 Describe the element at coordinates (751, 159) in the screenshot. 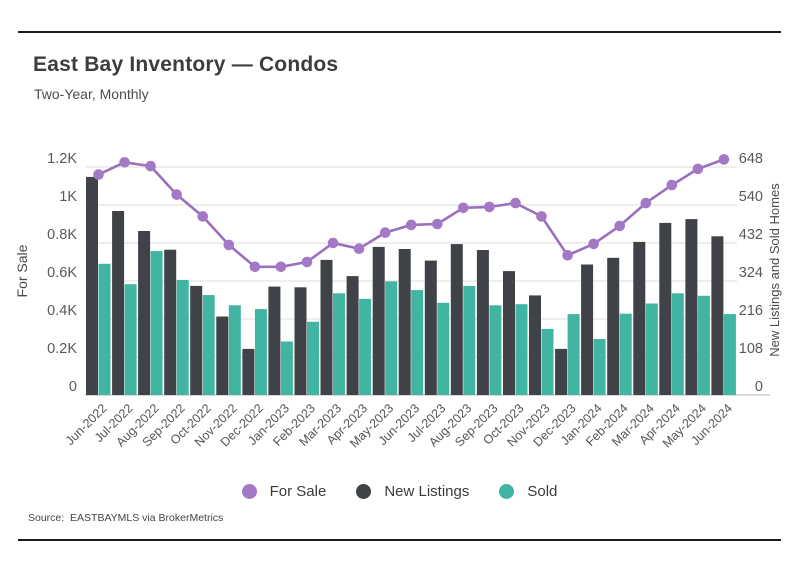

I see `right-axis-tick-label: 648` at that location.